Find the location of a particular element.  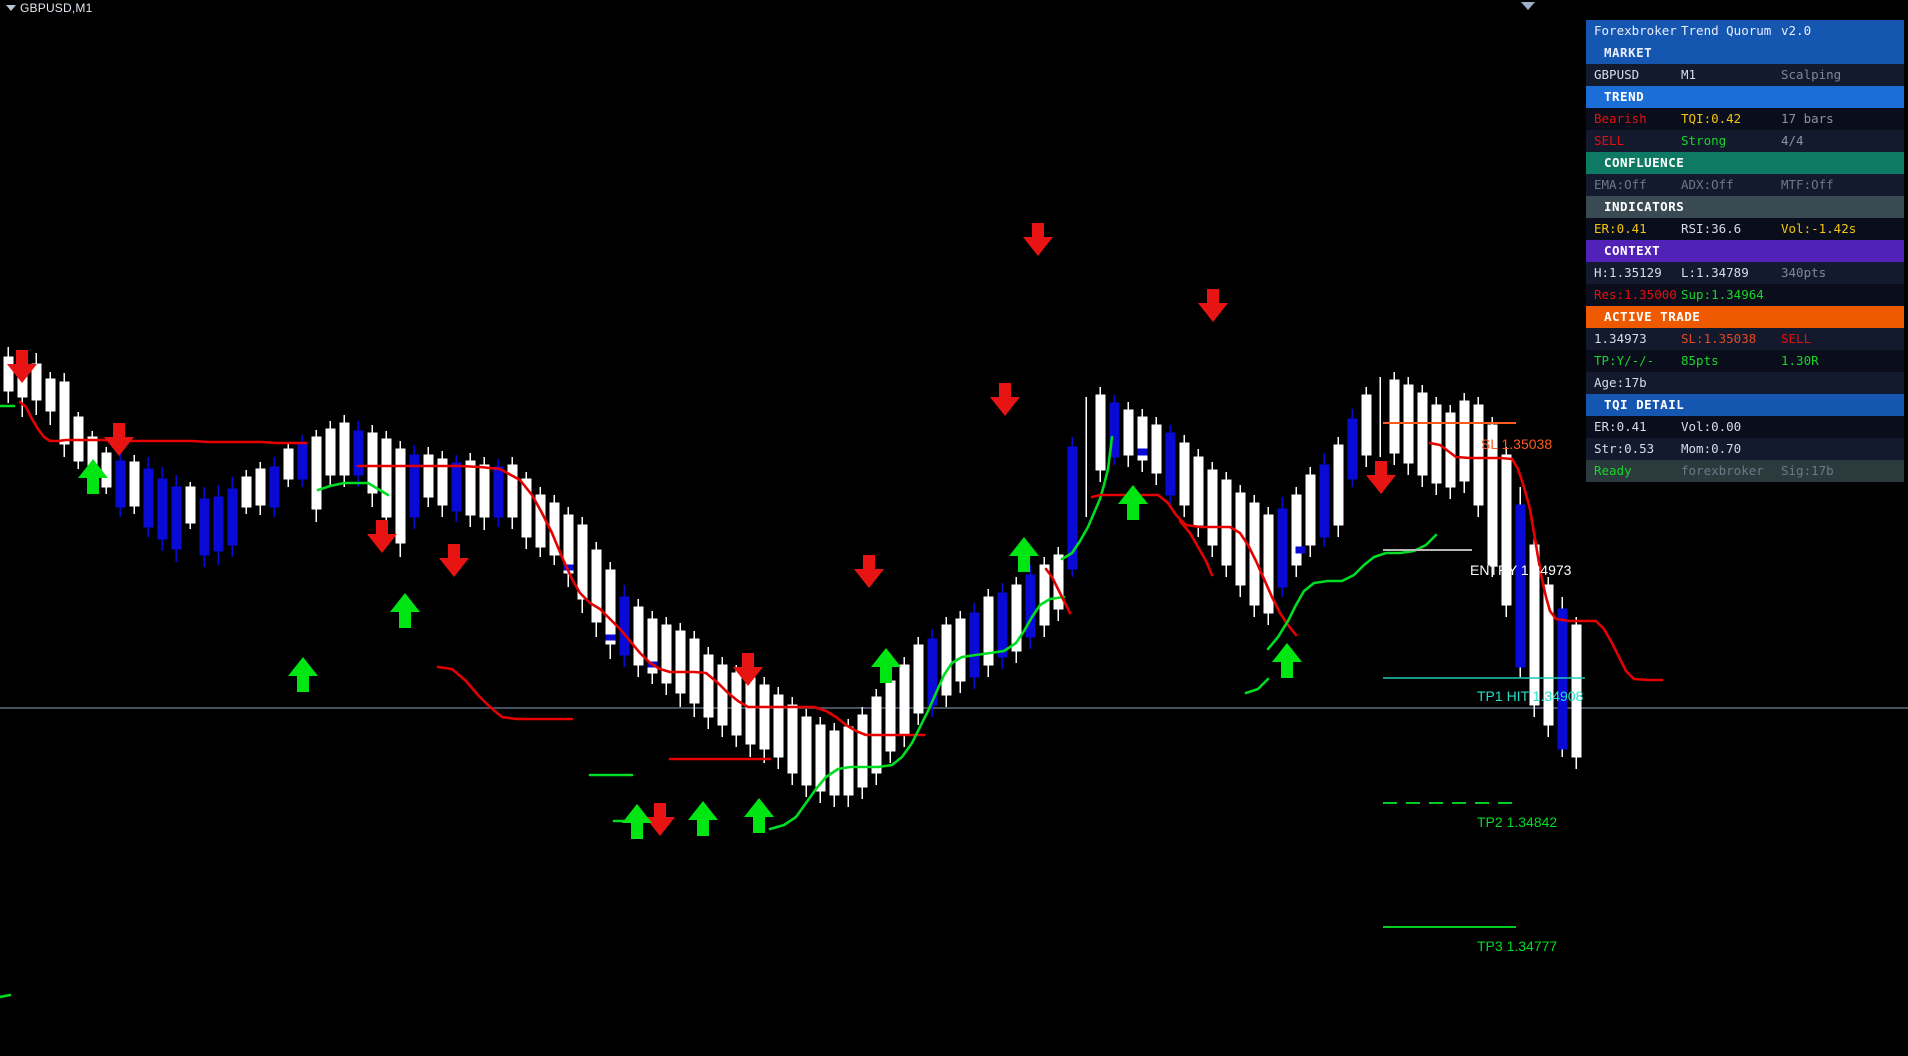

chart-symbol-label: GBPUSD,M1 is located at coordinates (56, 8).